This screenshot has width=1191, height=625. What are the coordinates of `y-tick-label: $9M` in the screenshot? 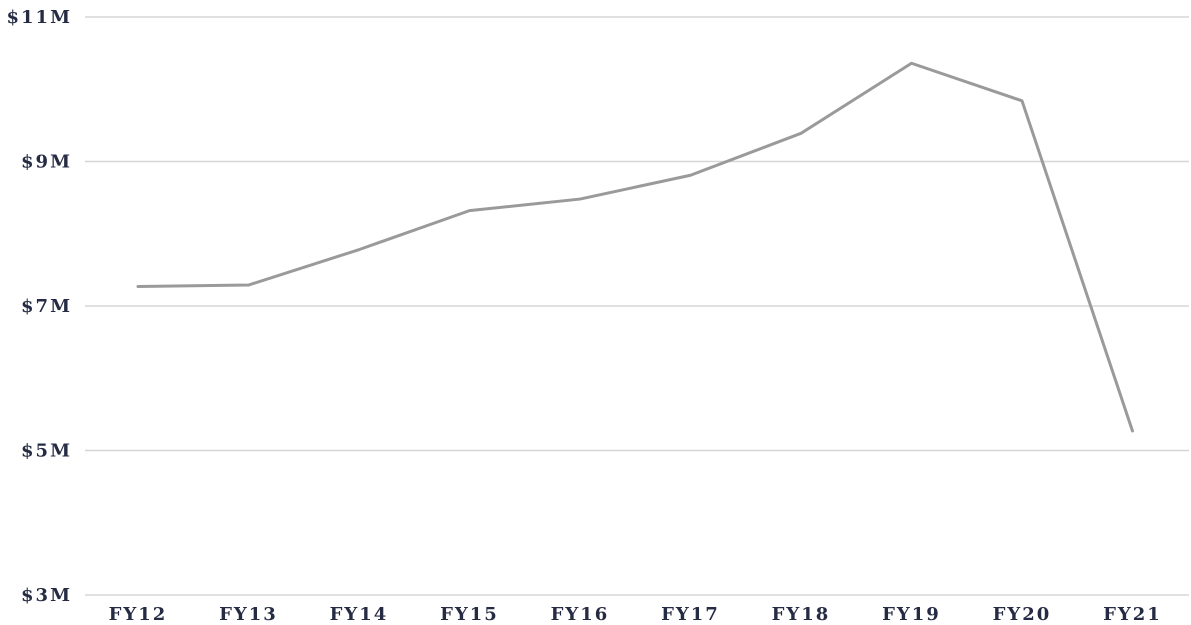 It's located at (46, 162).